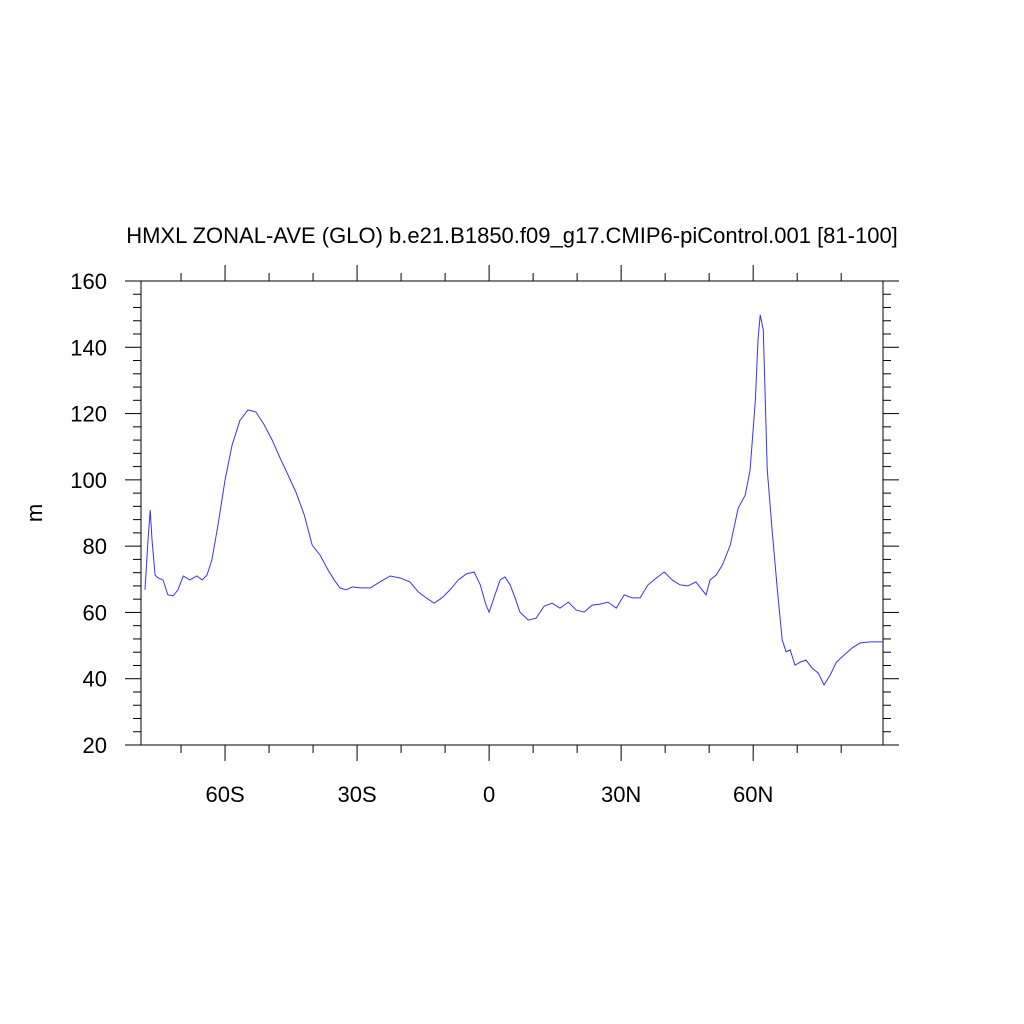 This screenshot has height=1024, width=1024. Describe the element at coordinates (224, 794) in the screenshot. I see `x-tick-label: 60S` at that location.